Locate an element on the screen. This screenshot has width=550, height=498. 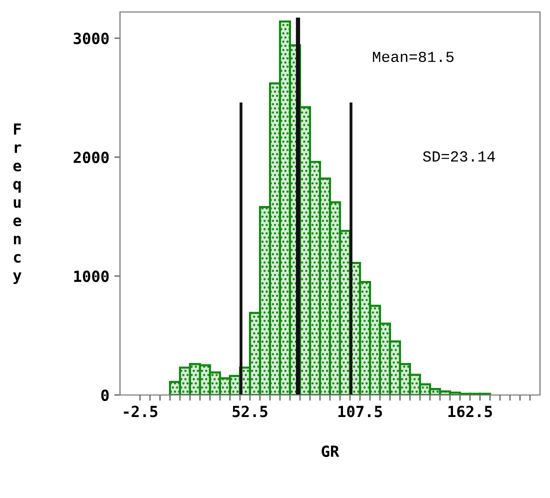
y-tick-label: 1000 is located at coordinates (91, 276).